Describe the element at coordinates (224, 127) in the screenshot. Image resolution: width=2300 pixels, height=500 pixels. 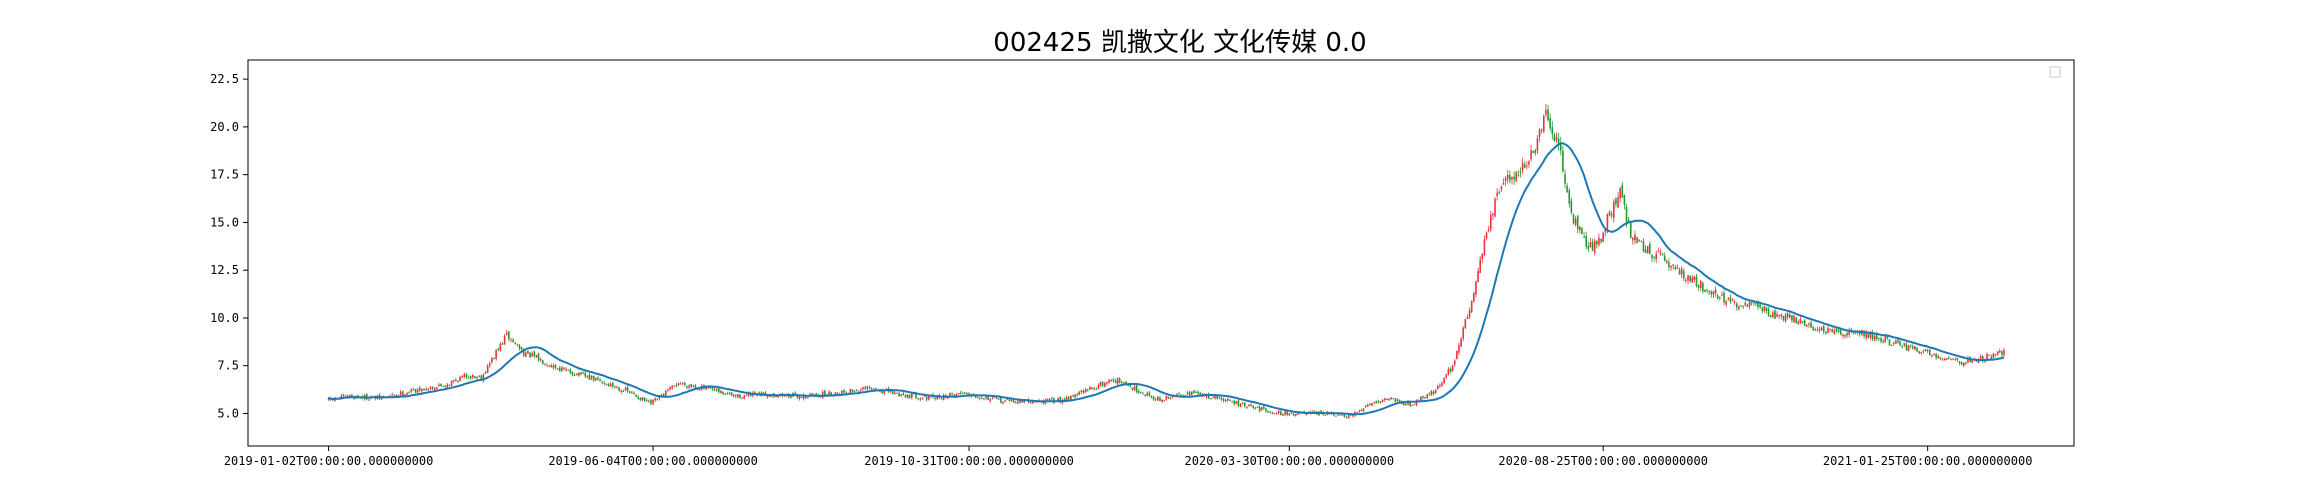
I see `y-tick-label: 20.0` at that location.